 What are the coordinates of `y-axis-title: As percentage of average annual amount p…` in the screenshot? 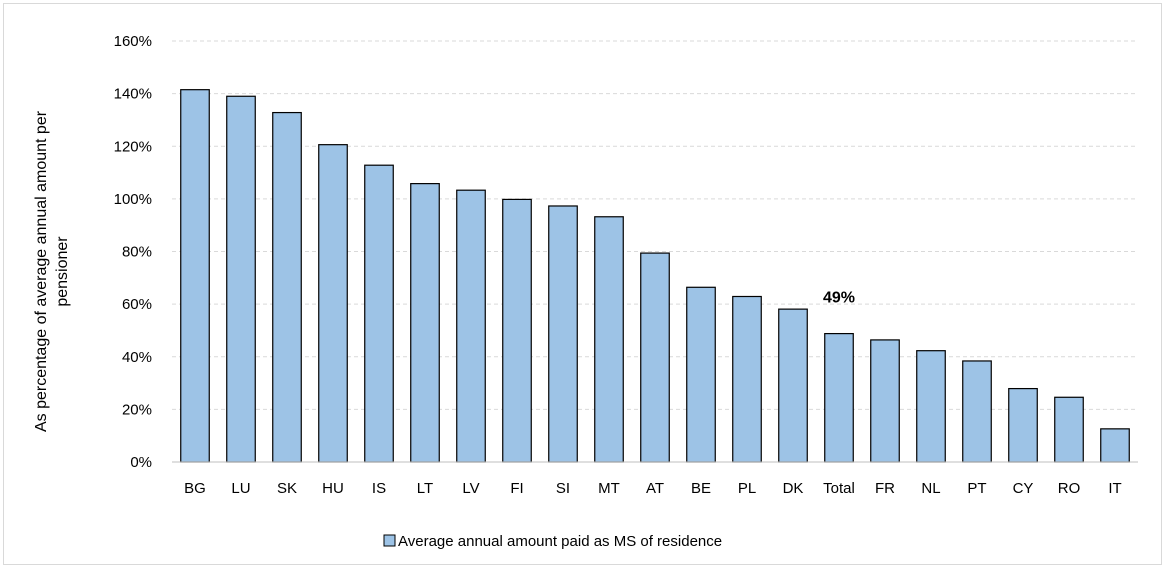 It's located at (52, 271).